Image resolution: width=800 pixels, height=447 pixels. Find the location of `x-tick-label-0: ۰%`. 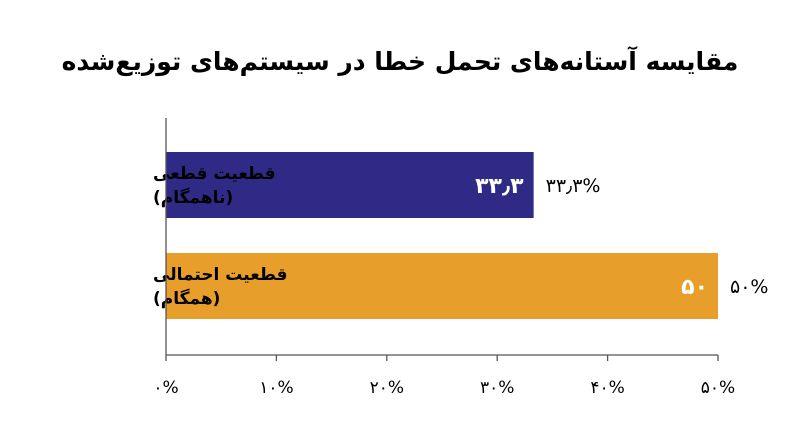

x-tick-label-0: ۰% is located at coordinates (165, 388).